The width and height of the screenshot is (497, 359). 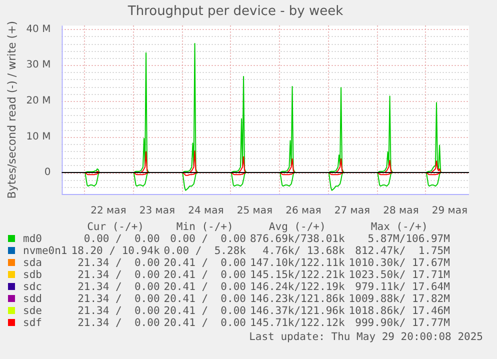 What do you see at coordinates (399, 227) in the screenshot?
I see `text: Max (-/+)` at bounding box center [399, 227].